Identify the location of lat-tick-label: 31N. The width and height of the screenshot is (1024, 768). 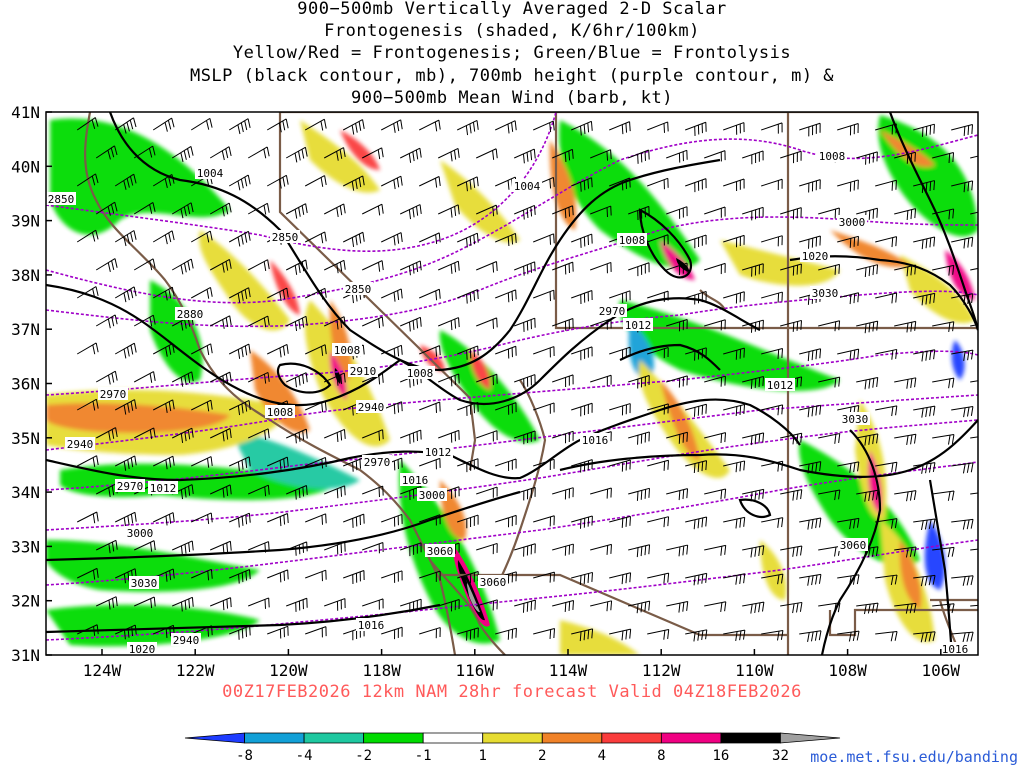
(25, 655).